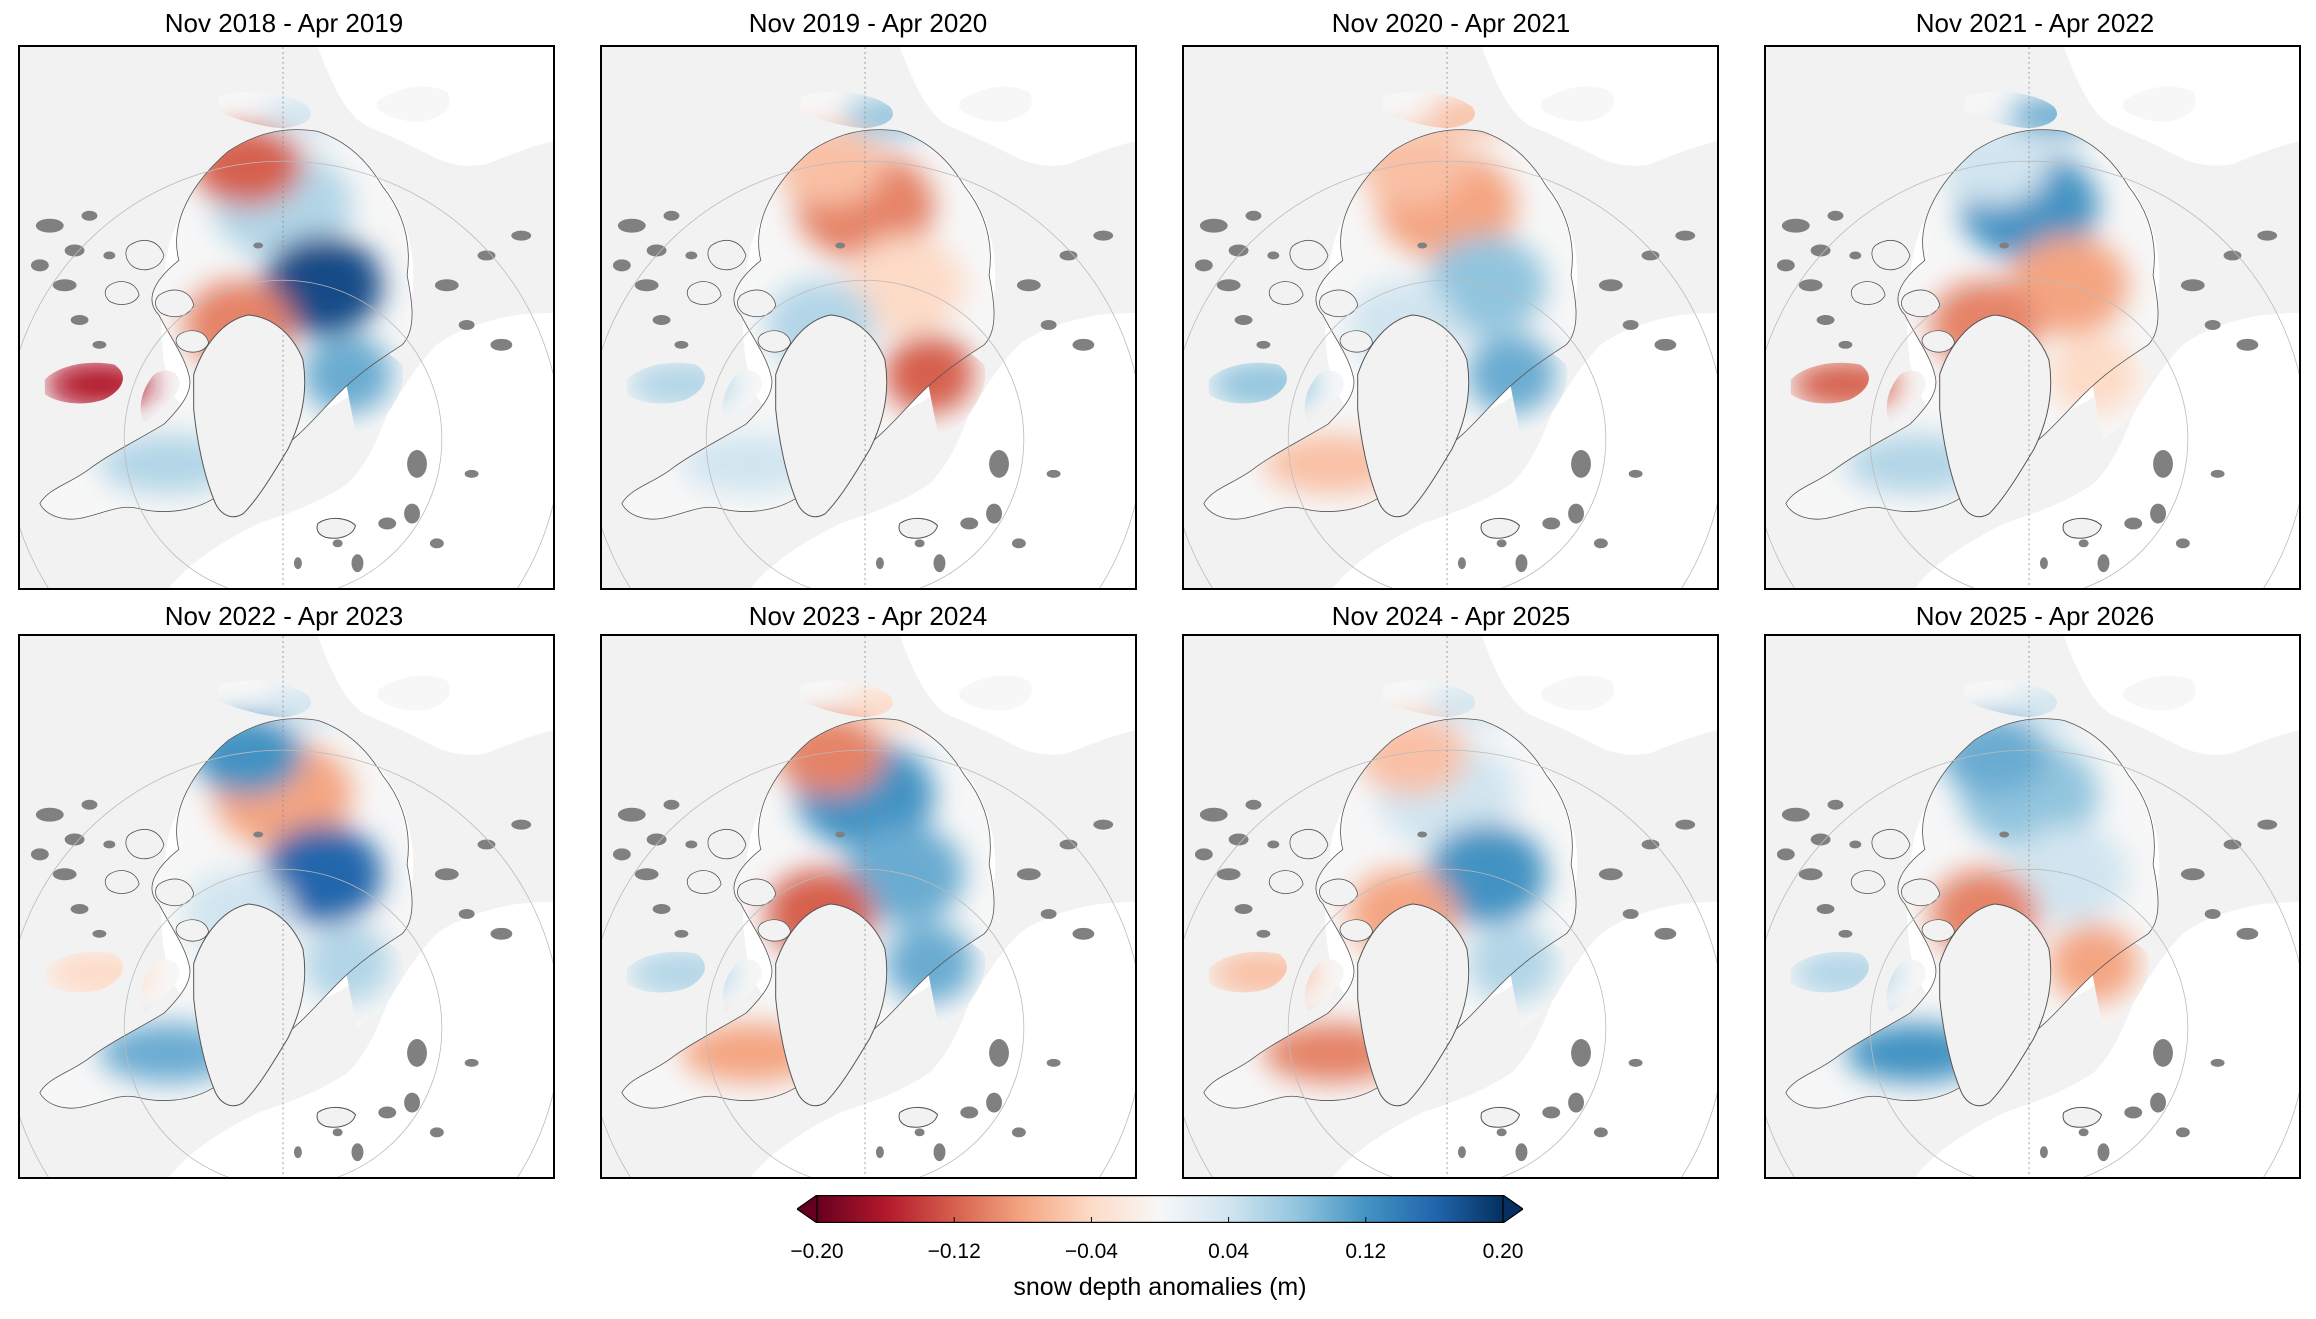 The height and width of the screenshot is (1319, 2316). Describe the element at coordinates (1160, 1219) in the screenshot. I see `colorbar-ticks` at that location.